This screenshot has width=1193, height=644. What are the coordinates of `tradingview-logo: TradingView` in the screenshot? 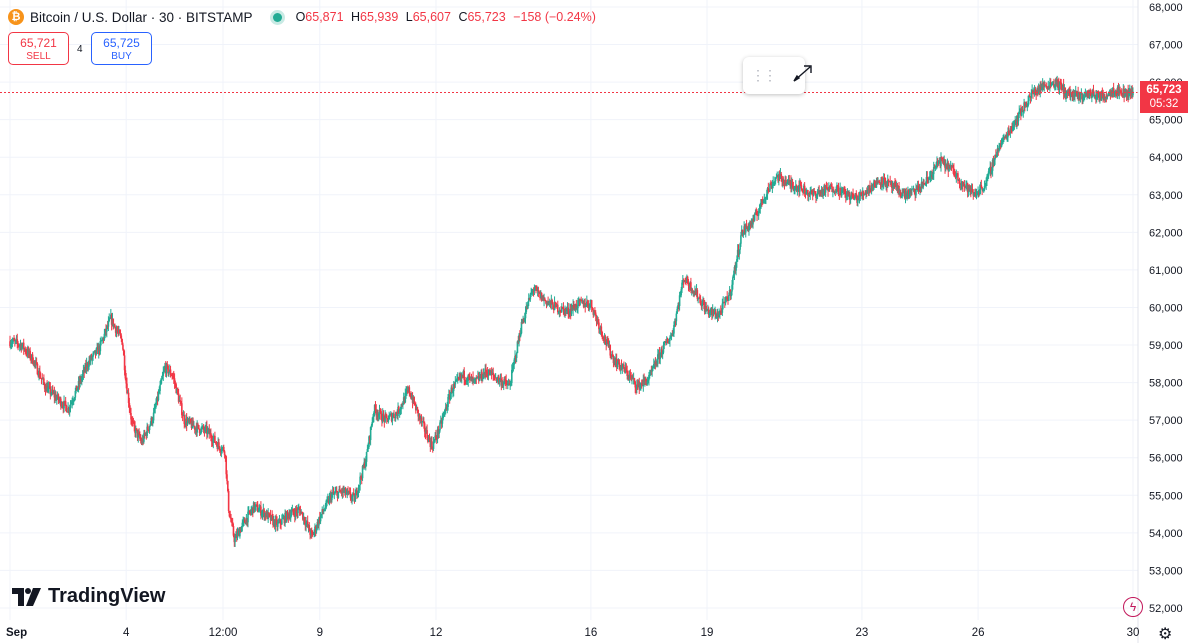 It's located at (88, 596).